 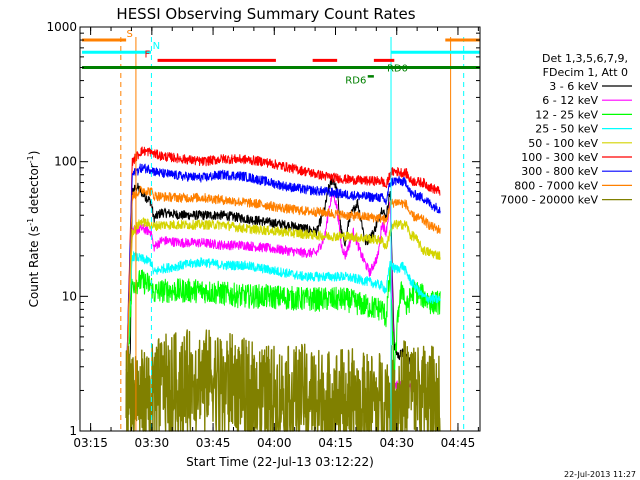 I want to click on series-line-12-25-kev, so click(x=283, y=330).